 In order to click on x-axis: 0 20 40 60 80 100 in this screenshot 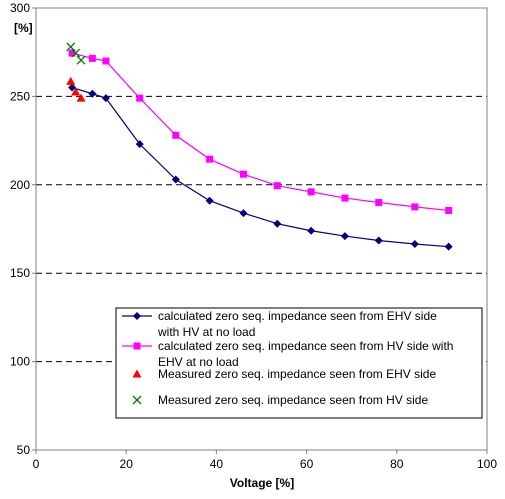, I will do `click(265, 460)`.